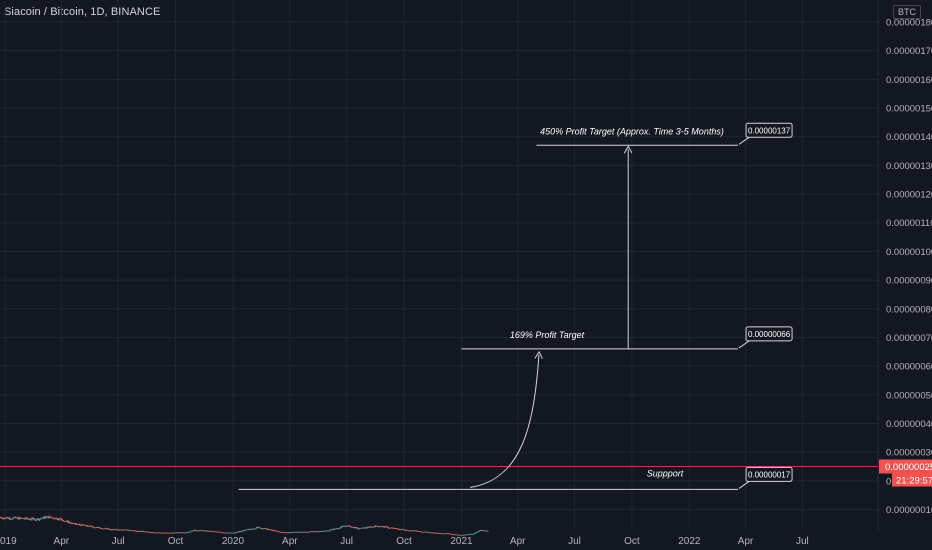  I want to click on y-tick-label: 0.00000100, so click(909, 252).